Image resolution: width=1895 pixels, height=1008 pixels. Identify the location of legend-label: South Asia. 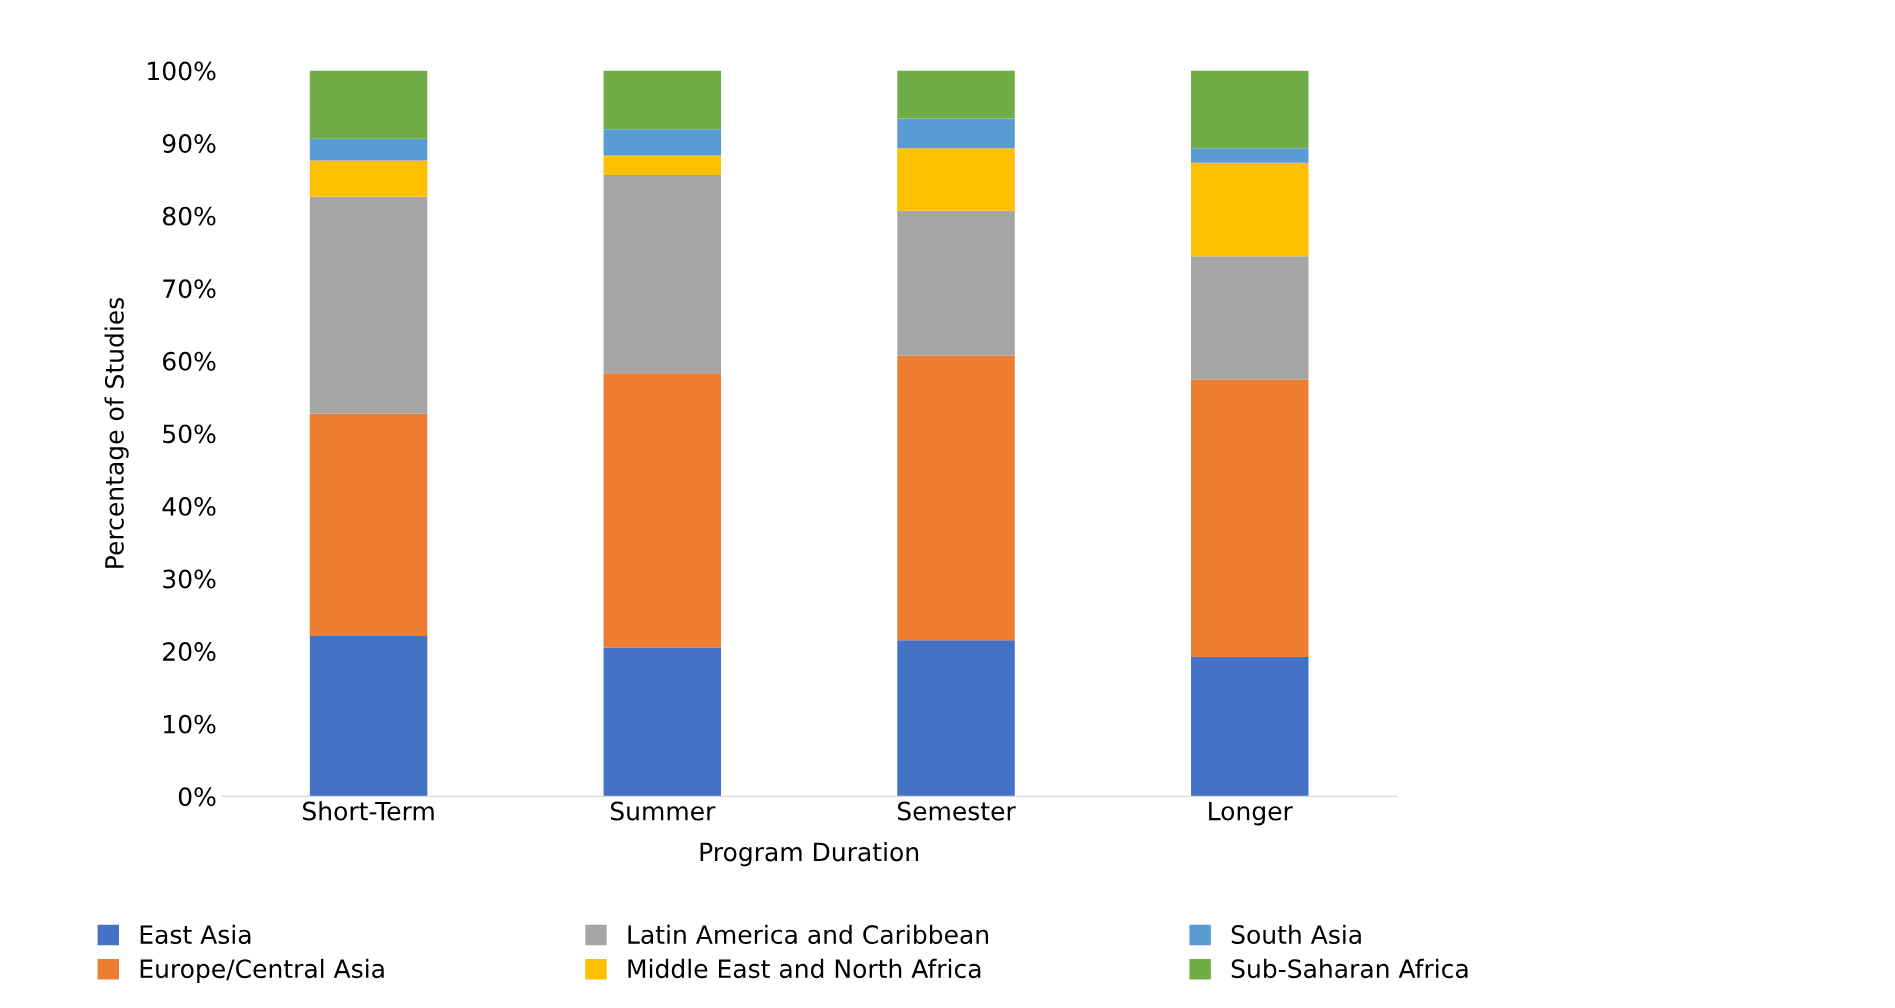
(1296, 934).